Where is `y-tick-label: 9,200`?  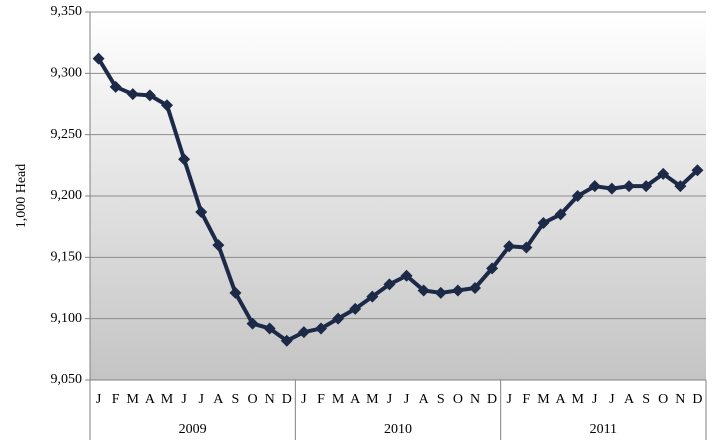
y-tick-label: 9,200 is located at coordinates (67, 195).